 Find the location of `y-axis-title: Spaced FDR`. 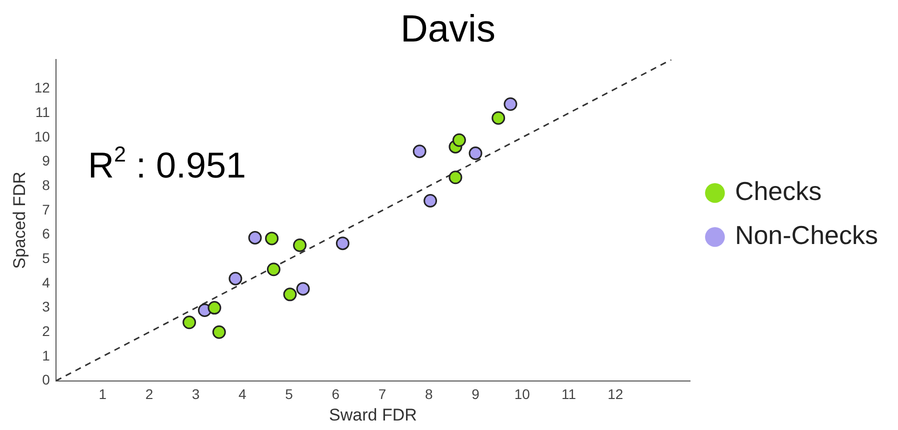

y-axis-title: Spaced FDR is located at coordinates (19, 220).